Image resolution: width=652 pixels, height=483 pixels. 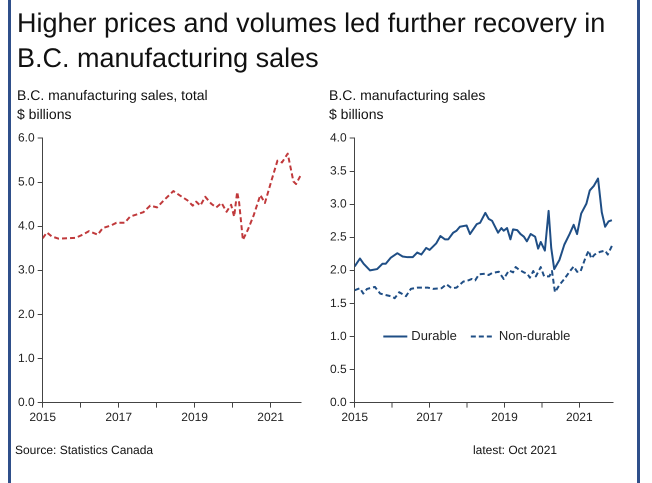 I want to click on source-note: Source: Statistics Canada, so click(x=84, y=450).